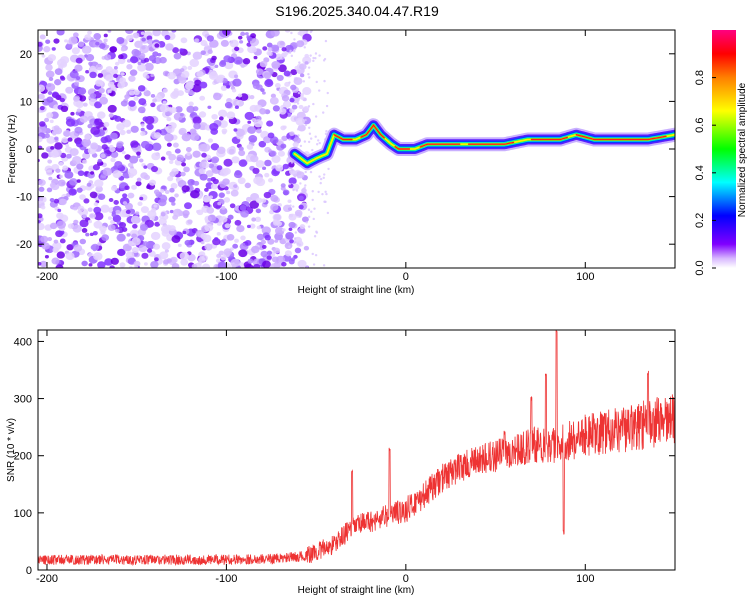  I want to click on colorbar-tick-label: 0.0, so click(700, 267).